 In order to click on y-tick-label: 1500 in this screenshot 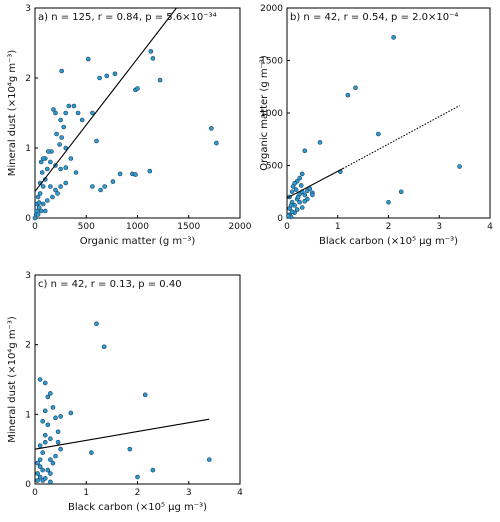, I will do `click(271, 62)`.